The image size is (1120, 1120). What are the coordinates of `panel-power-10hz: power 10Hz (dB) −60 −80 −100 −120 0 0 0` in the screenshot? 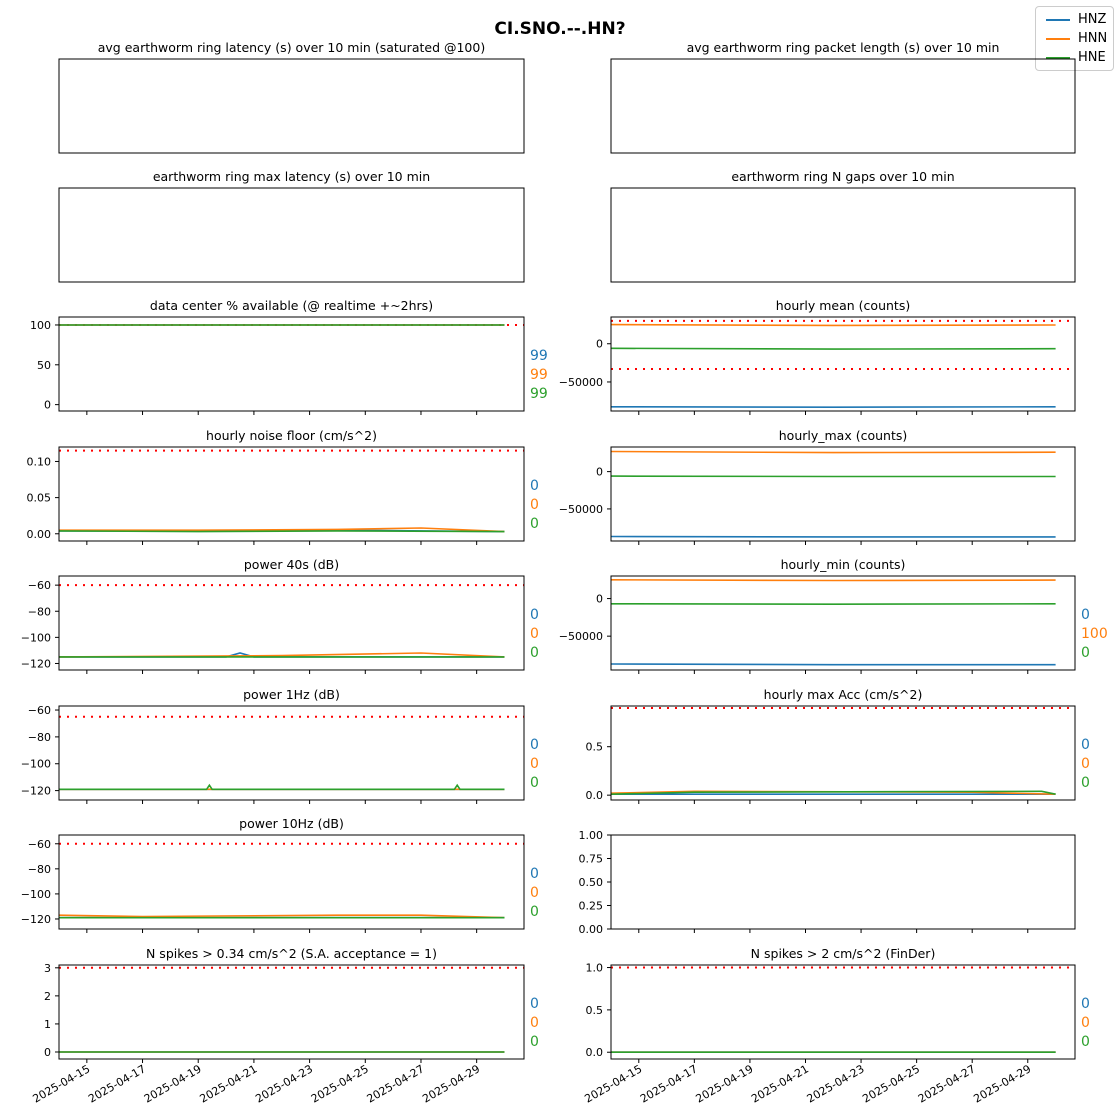 It's located at (280, 874).